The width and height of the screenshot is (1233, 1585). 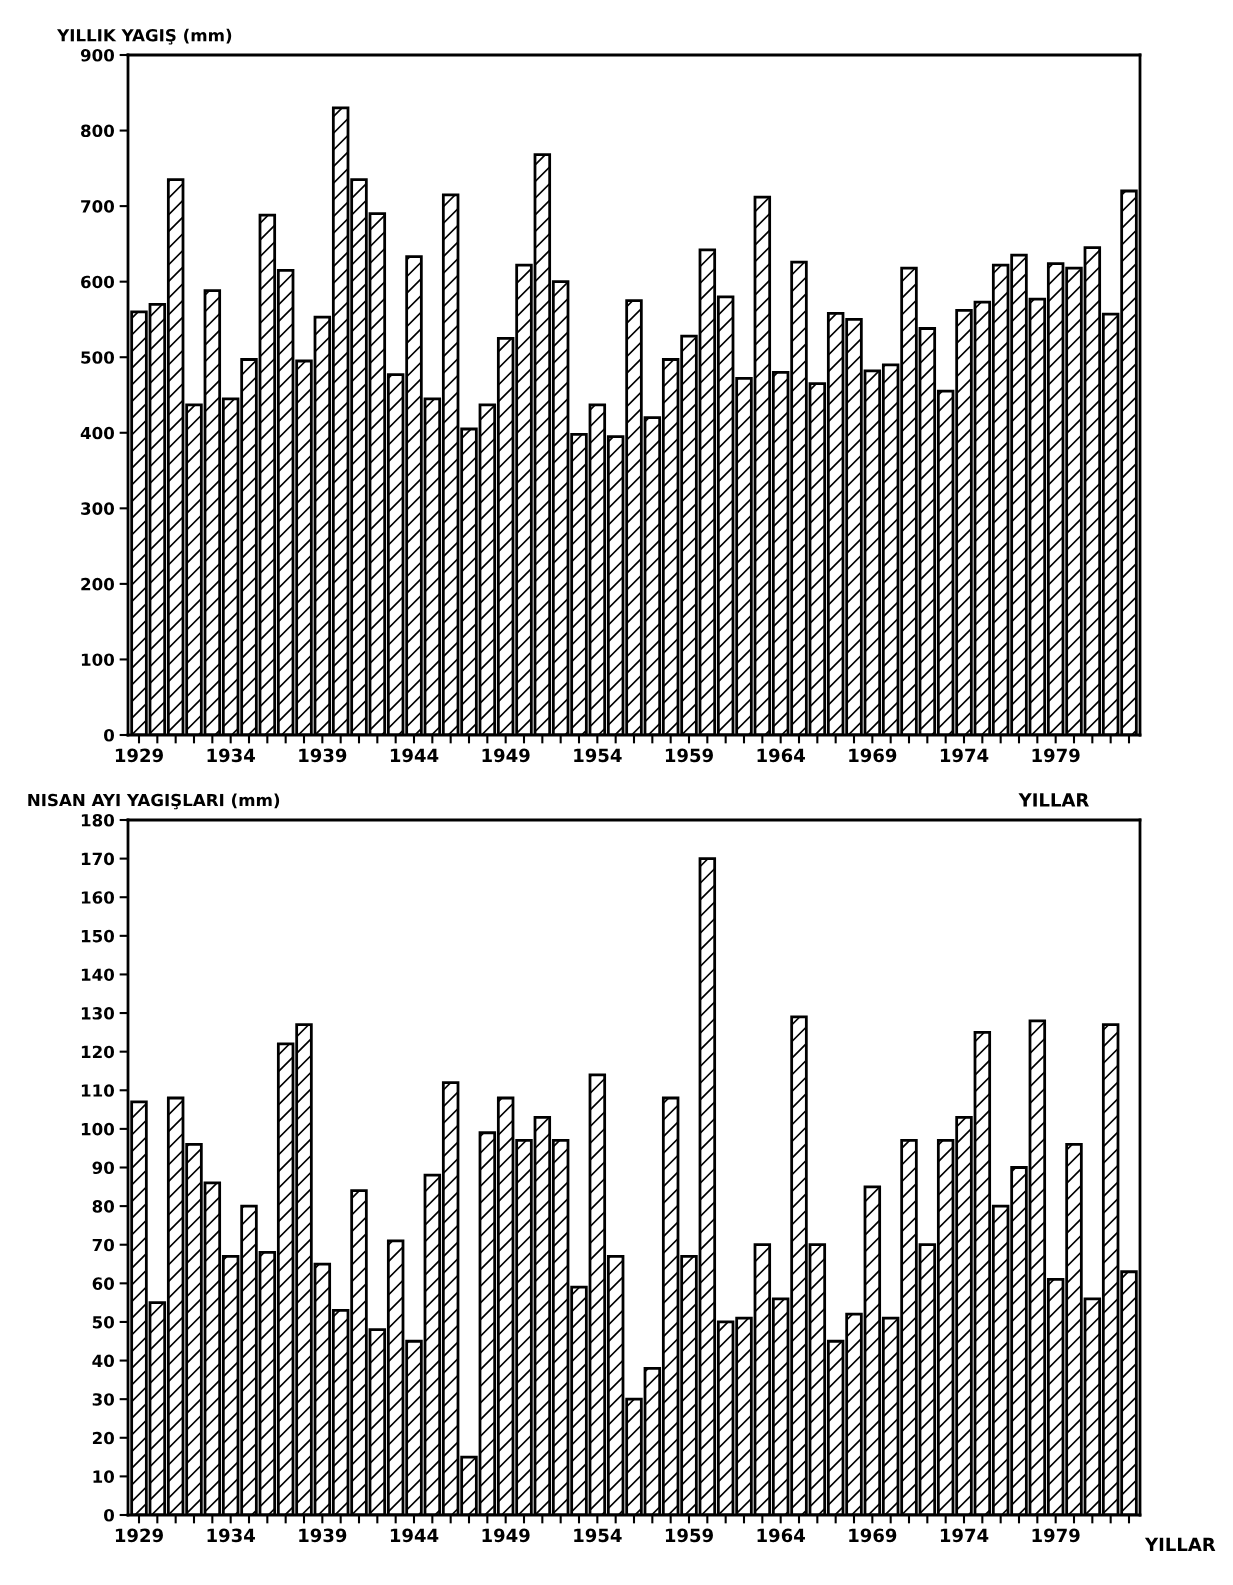 I want to click on y-tick-label: 300, so click(x=98, y=508).